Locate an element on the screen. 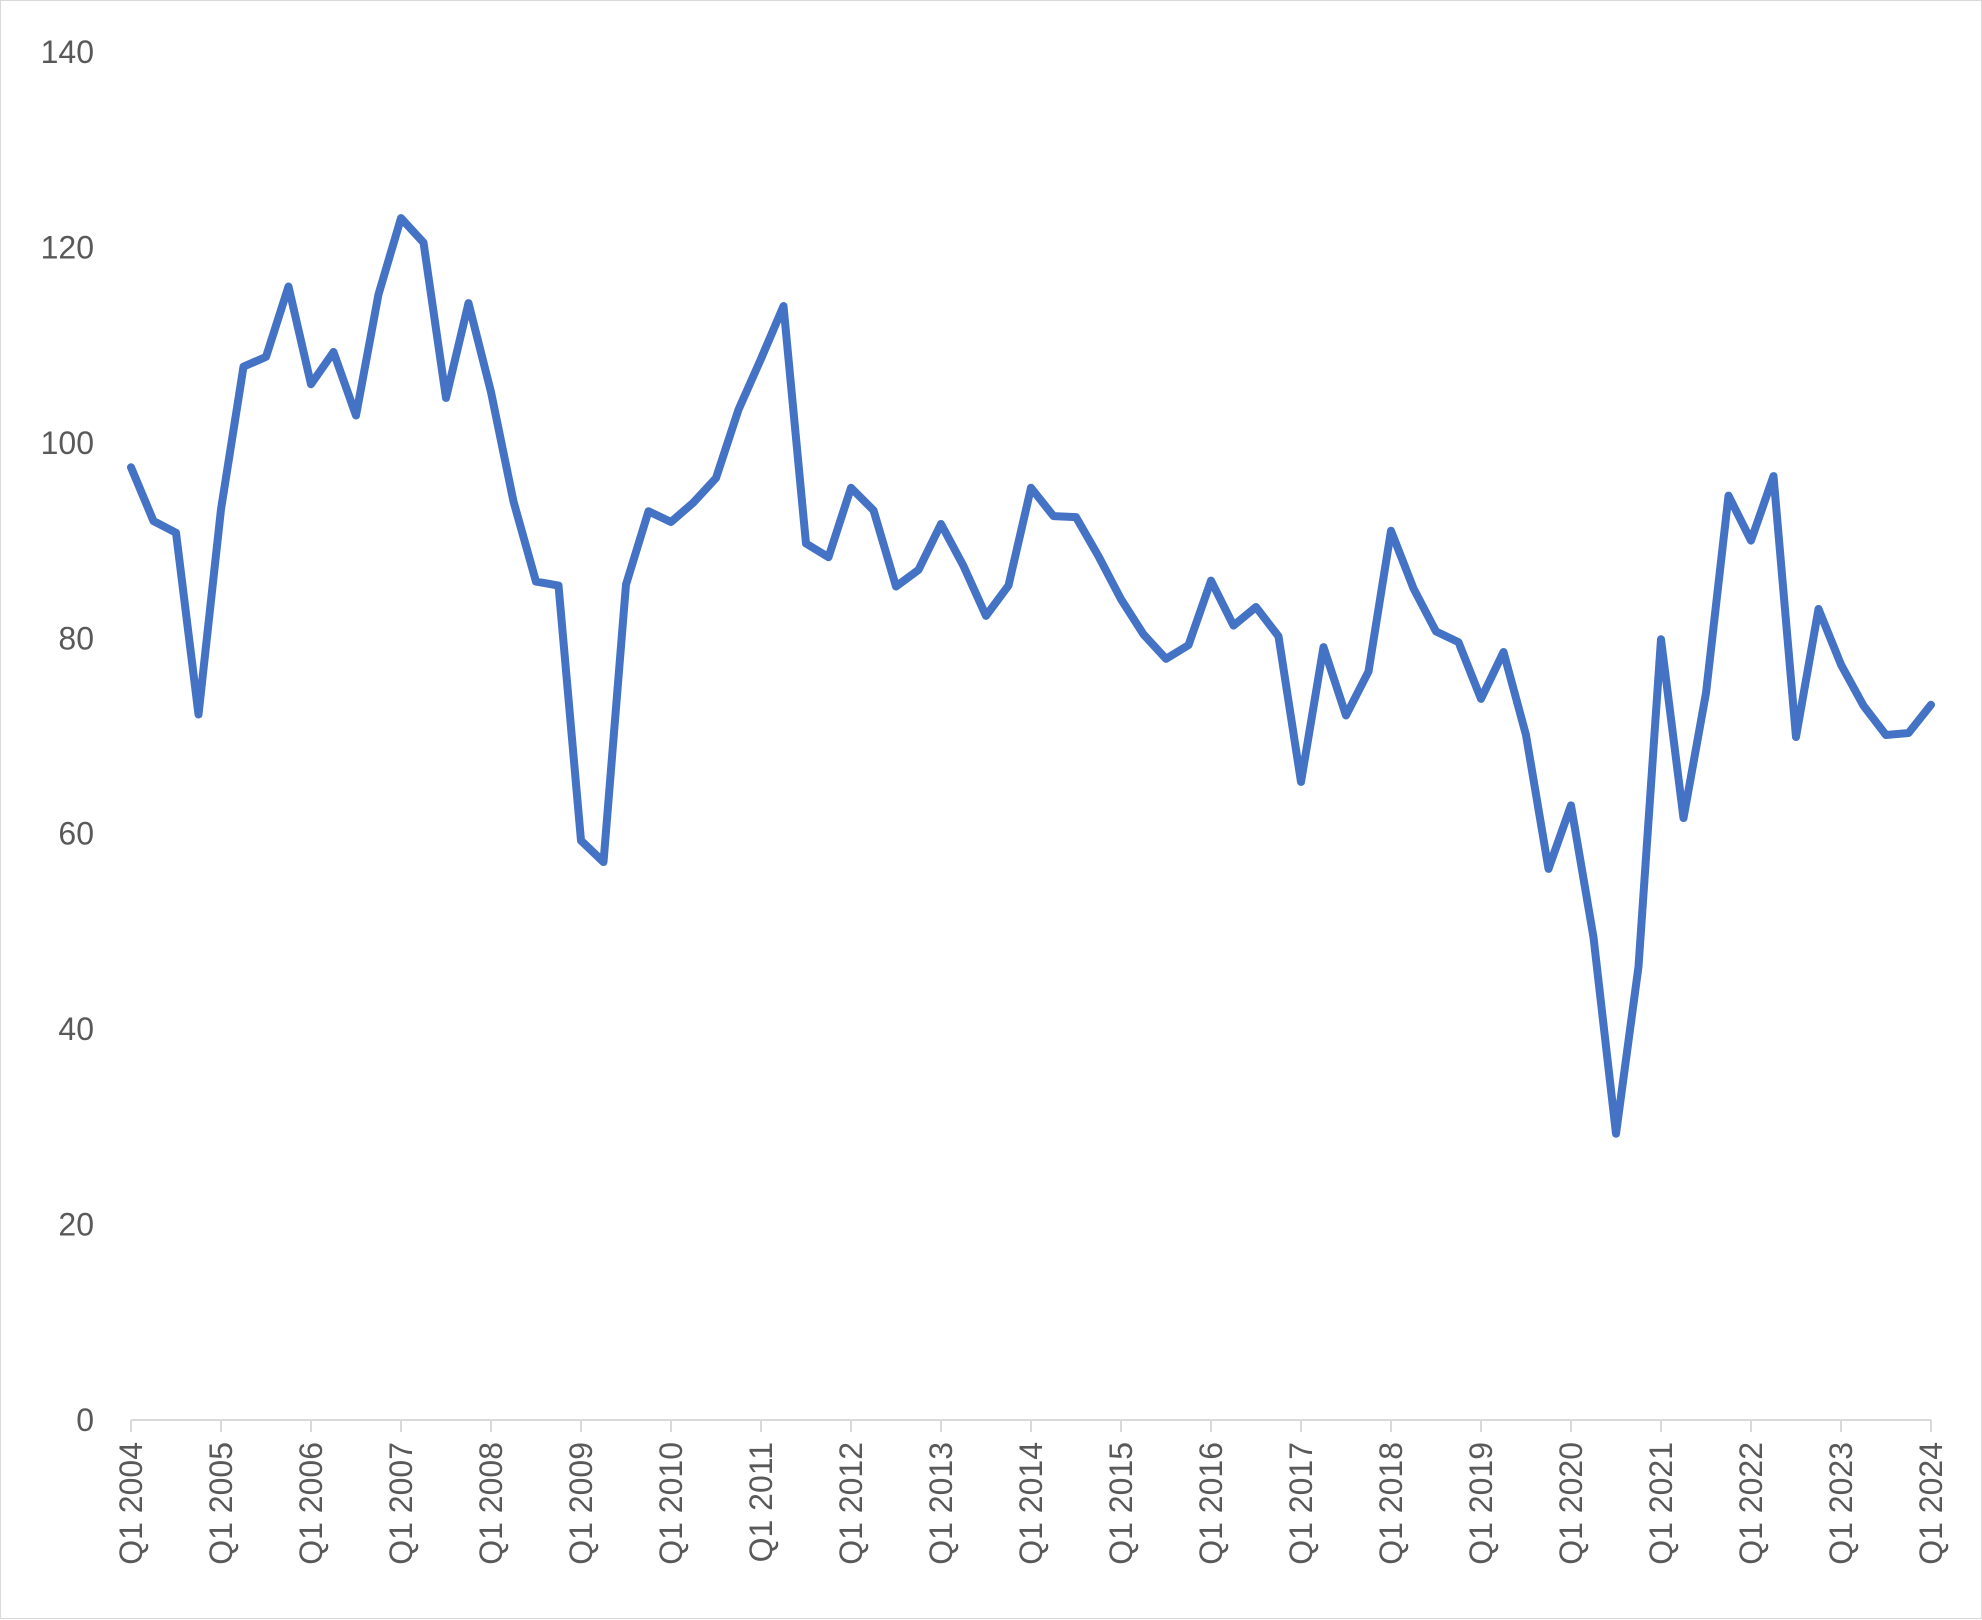 The width and height of the screenshot is (1982, 1620). x-tick-label: Q1 2020 is located at coordinates (1571, 1503).